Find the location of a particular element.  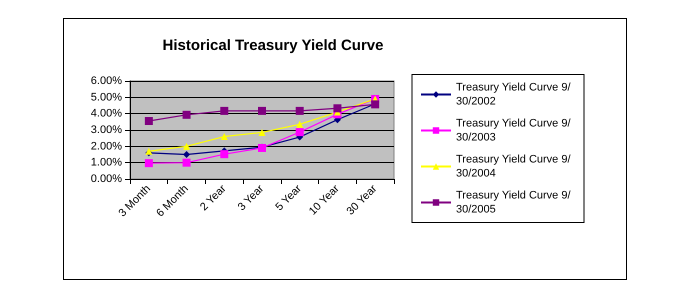

x-tick-label: 3 Year is located at coordinates (251, 198).